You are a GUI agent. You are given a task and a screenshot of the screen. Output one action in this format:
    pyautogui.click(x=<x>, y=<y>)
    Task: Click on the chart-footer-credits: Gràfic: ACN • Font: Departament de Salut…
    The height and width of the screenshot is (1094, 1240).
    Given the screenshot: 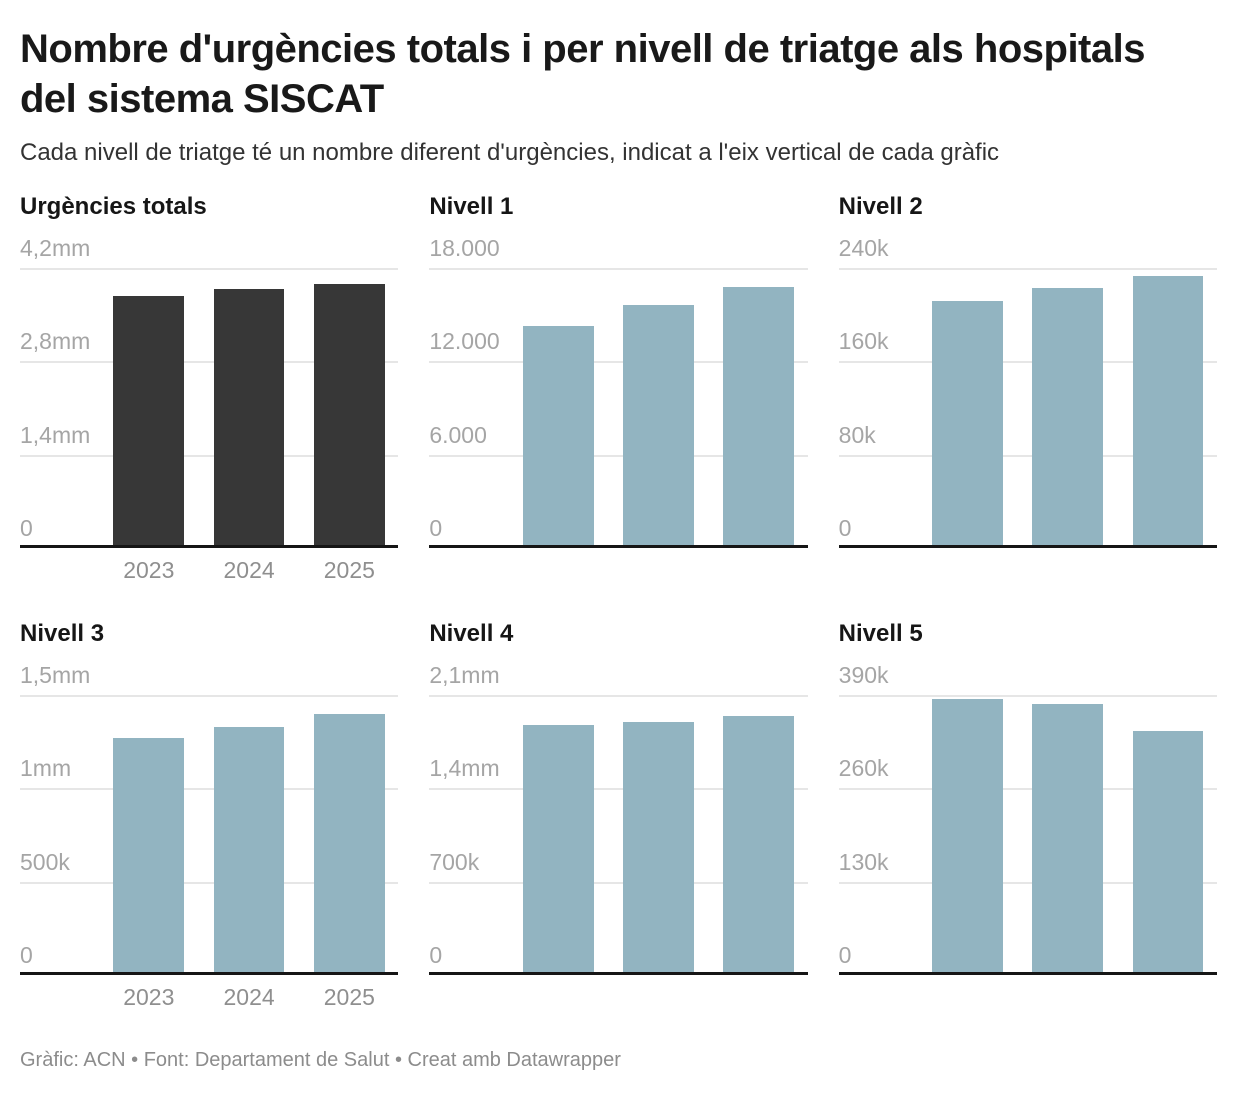 What is the action you would take?
    pyautogui.click(x=320, y=1060)
    